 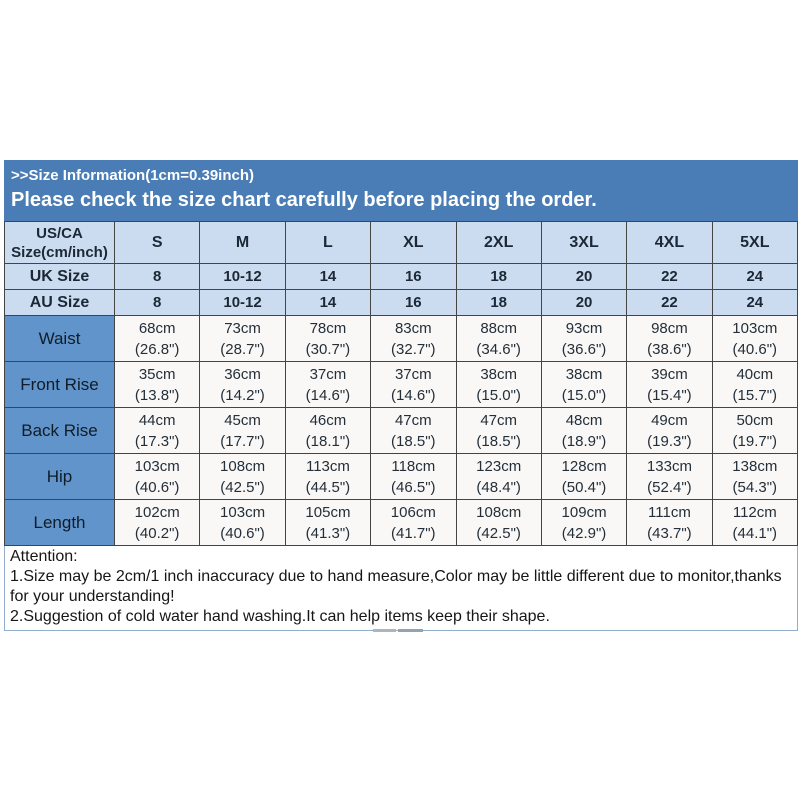 I want to click on measurement-cell: 112cm (44.1"), so click(x=755, y=522).